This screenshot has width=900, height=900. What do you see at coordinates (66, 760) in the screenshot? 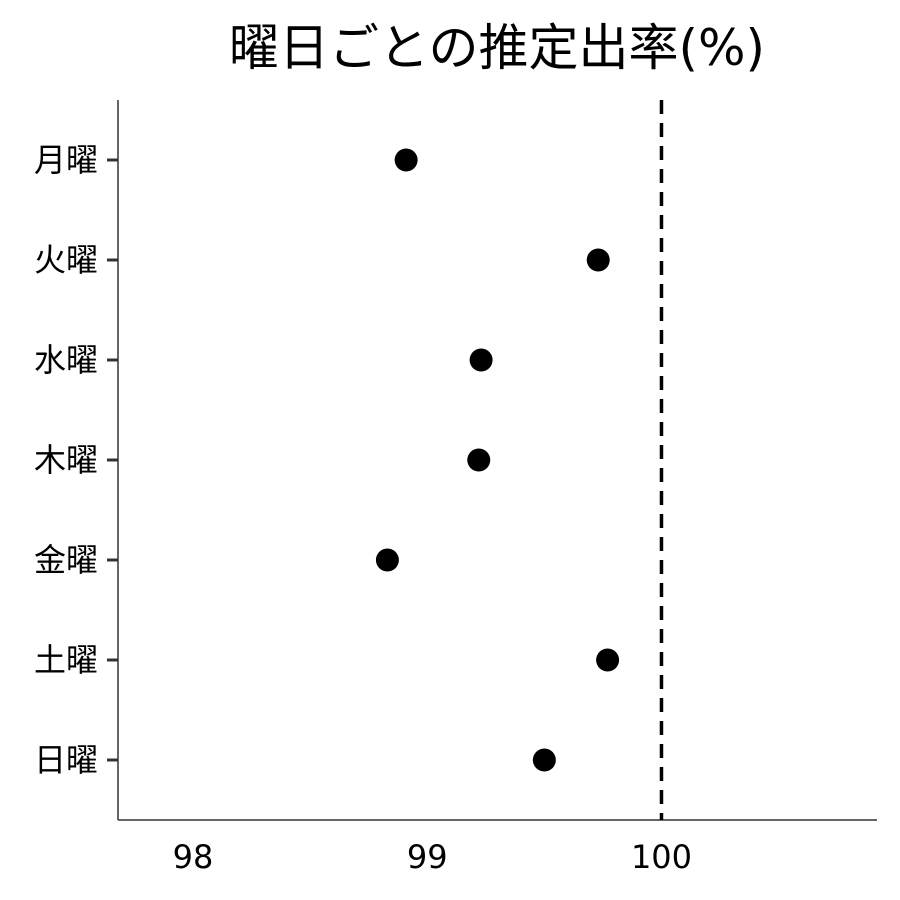
I see `y-tick-label: 日曜` at bounding box center [66, 760].